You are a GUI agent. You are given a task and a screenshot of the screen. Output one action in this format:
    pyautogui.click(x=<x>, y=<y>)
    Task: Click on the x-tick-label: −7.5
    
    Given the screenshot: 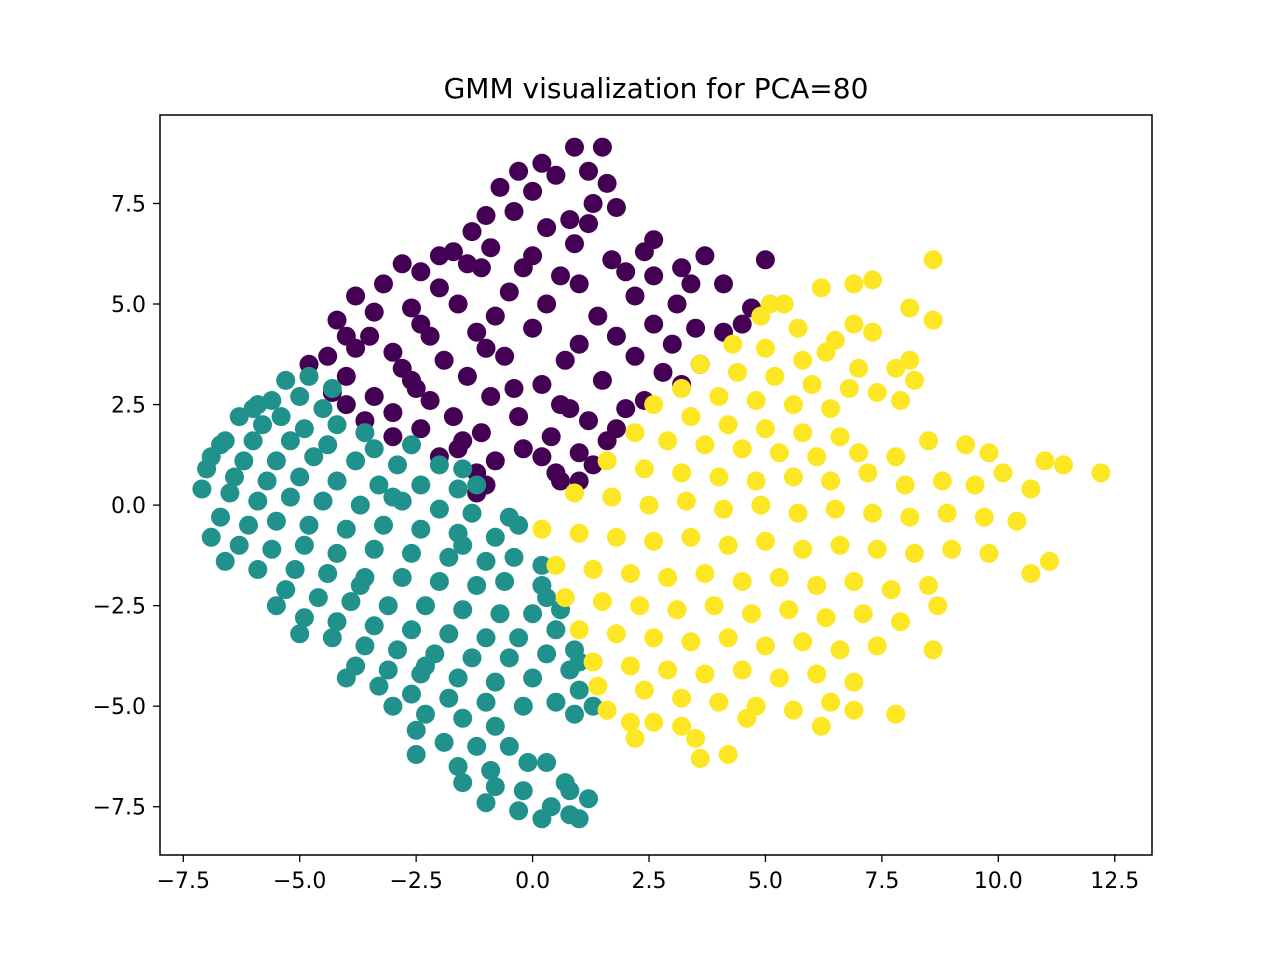 What is the action you would take?
    pyautogui.click(x=183, y=881)
    